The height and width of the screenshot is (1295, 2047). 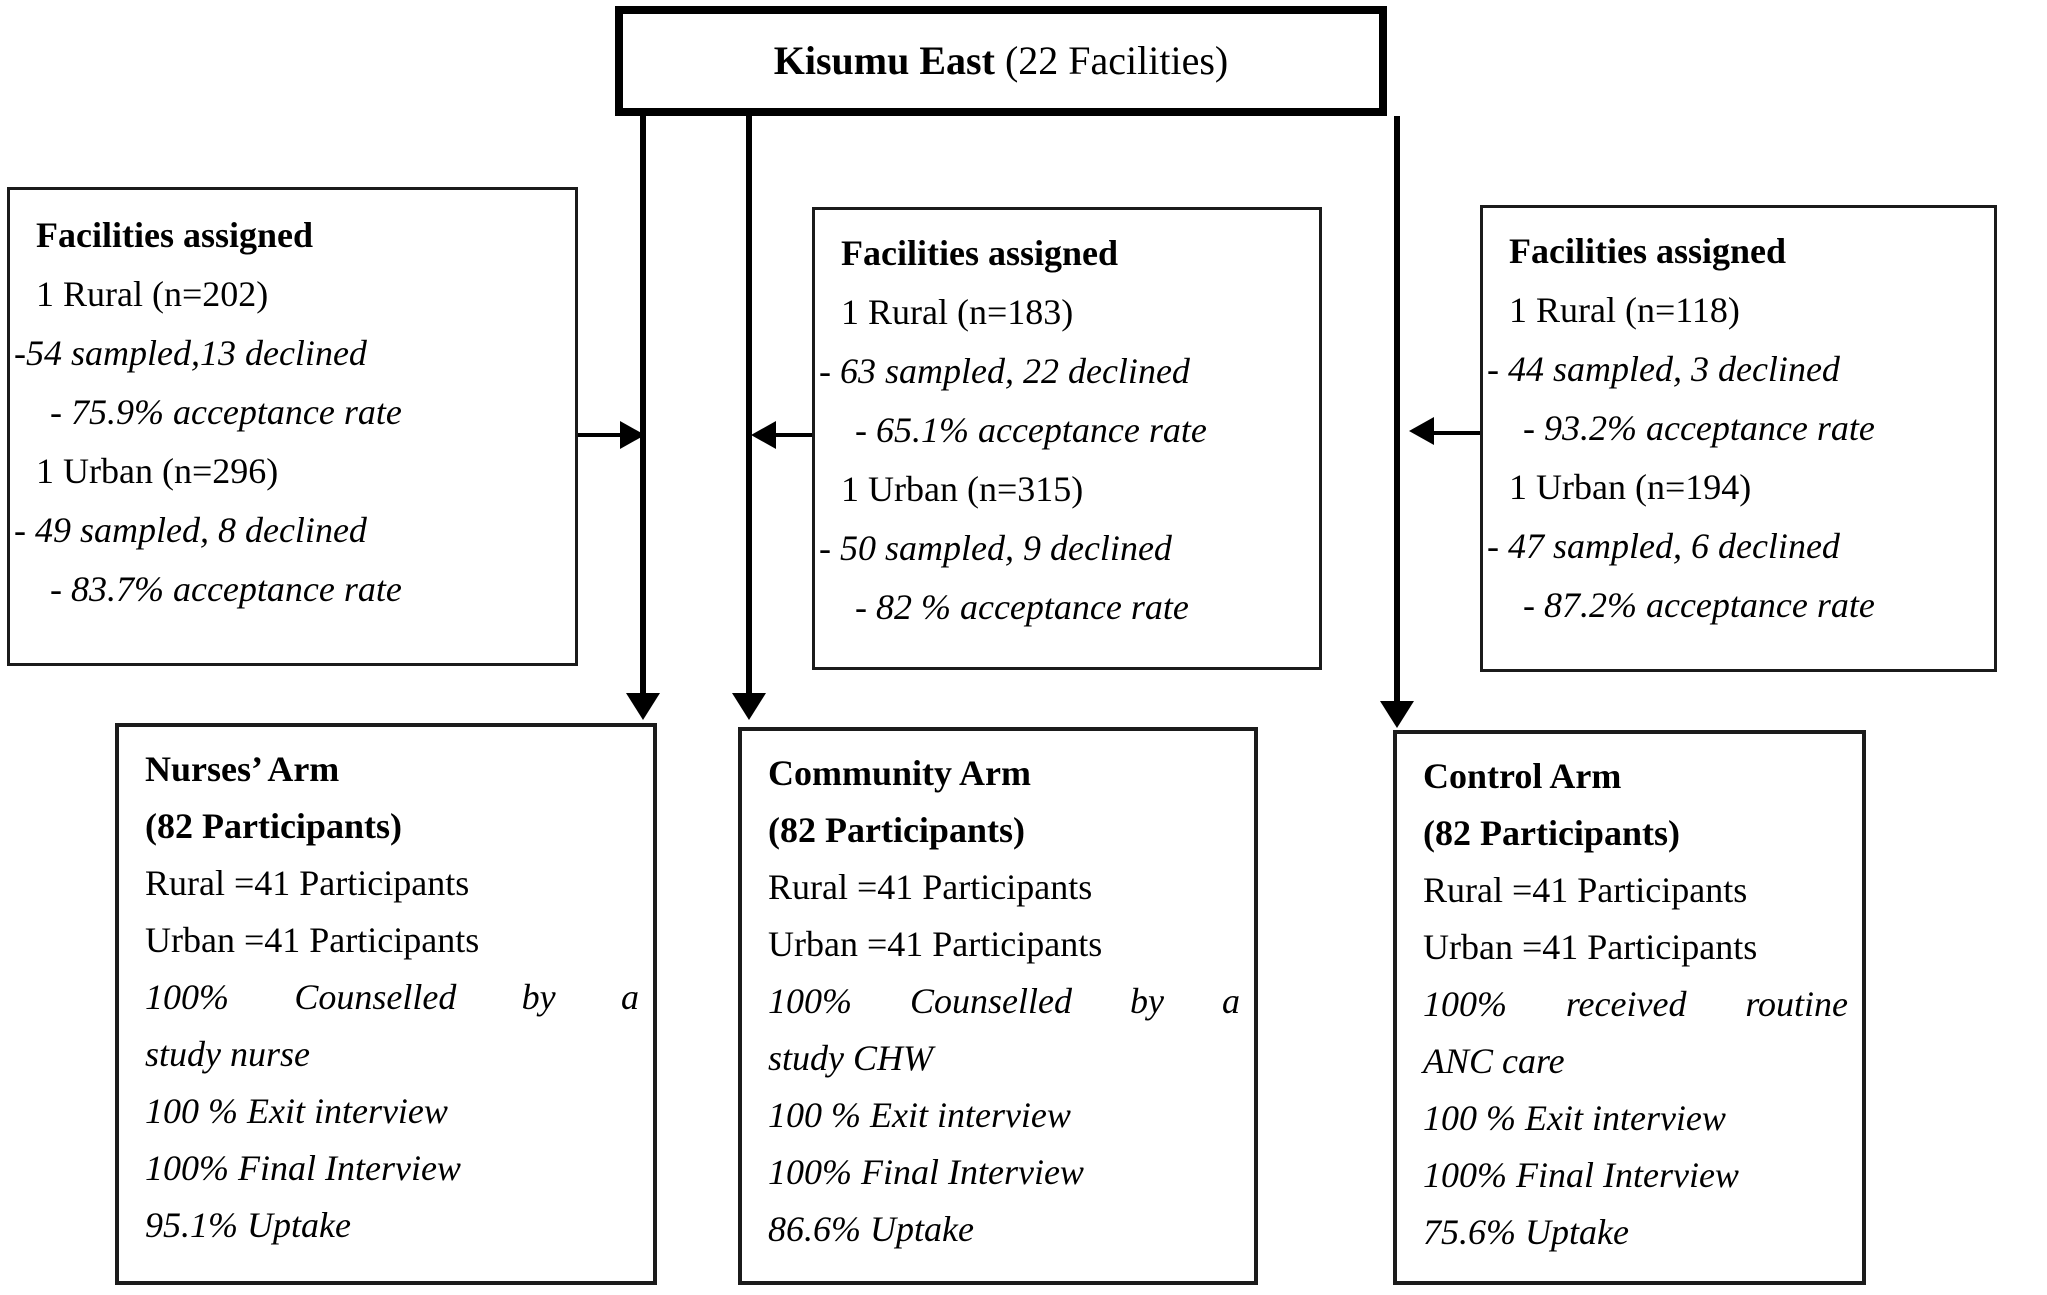 What do you see at coordinates (226, 412) in the screenshot?
I see `rural-acceptance-rate: - 75.9% acceptance rate` at bounding box center [226, 412].